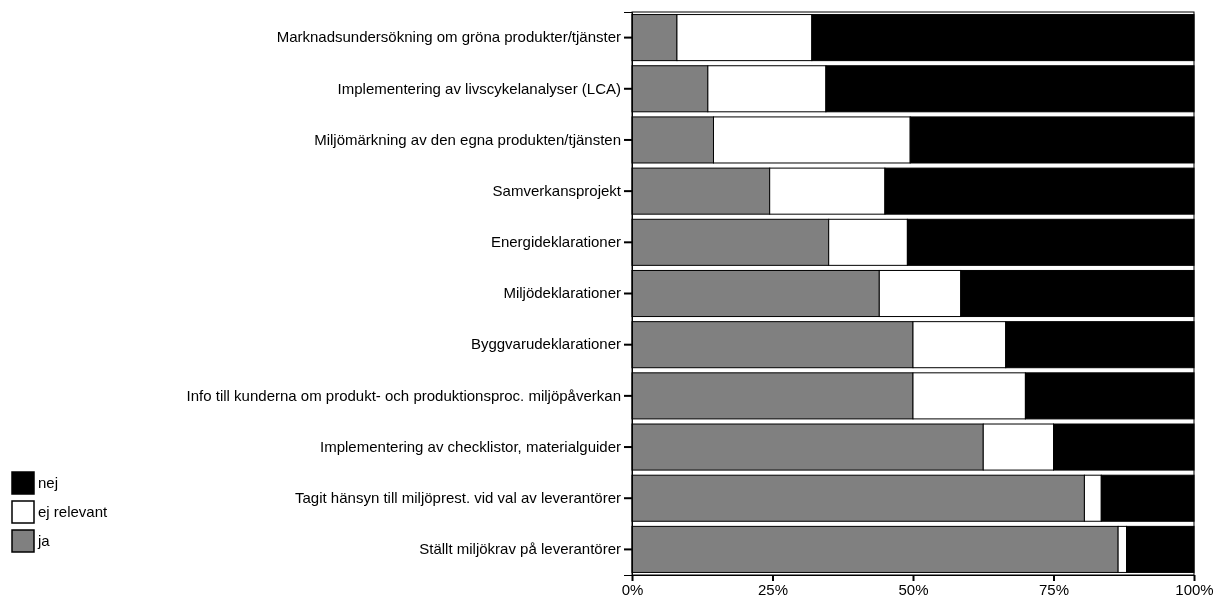 The image size is (1229, 608). What do you see at coordinates (562, 293) in the screenshot?
I see `y-tick-label: Miljödeklarationer` at bounding box center [562, 293].